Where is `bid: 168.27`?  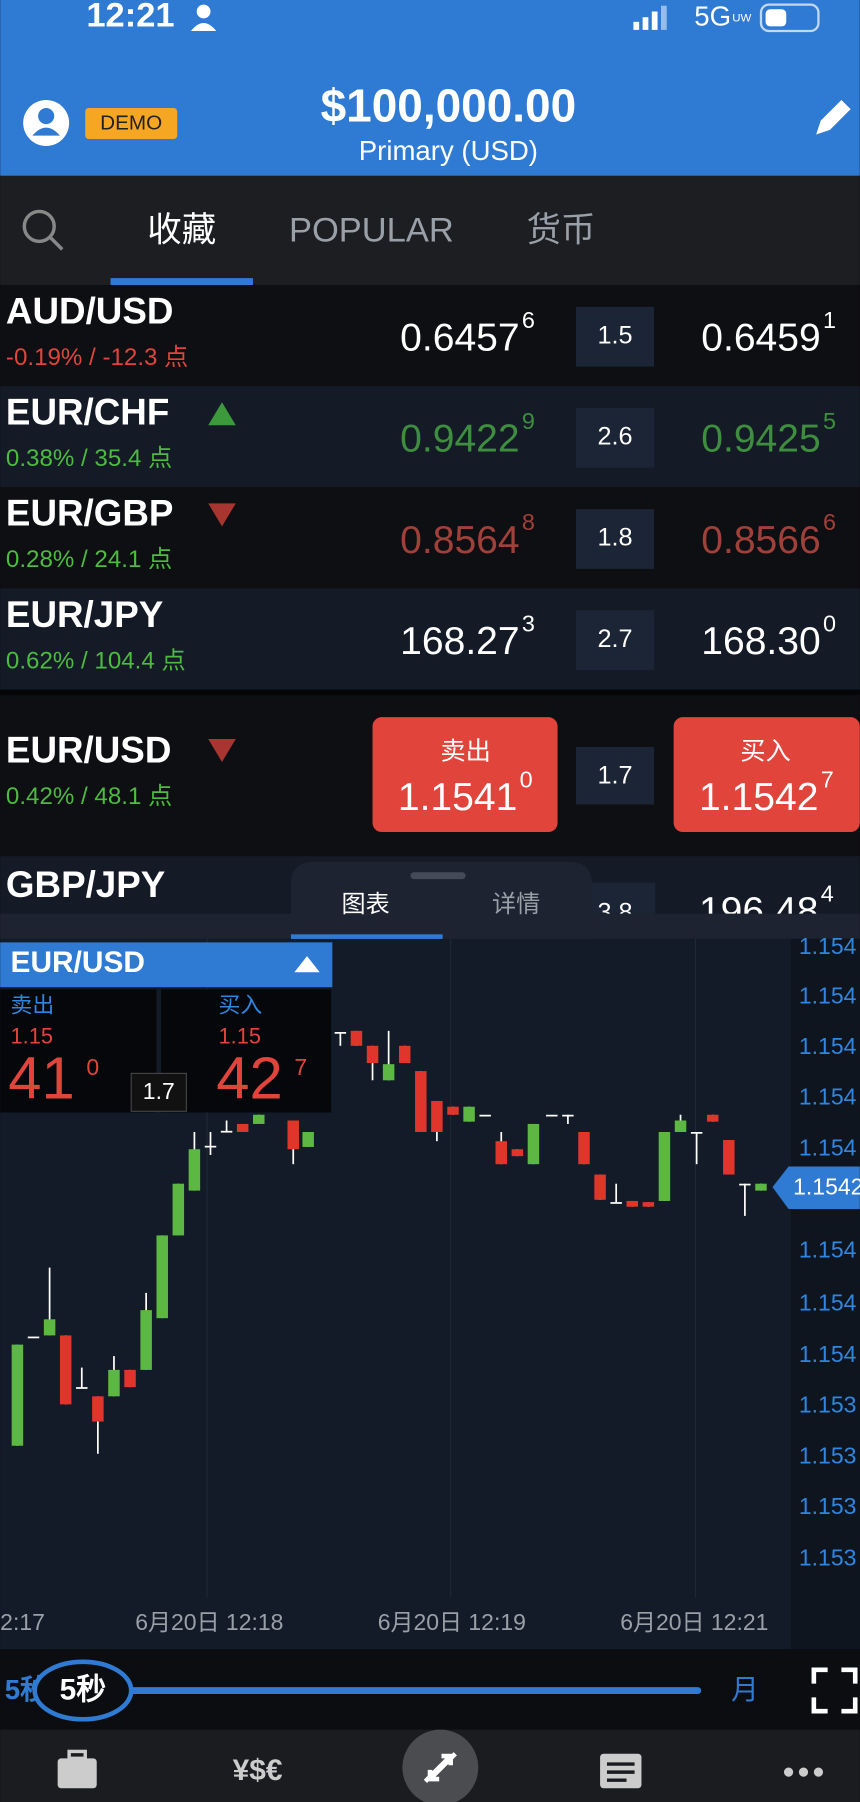
bid: 168.27 is located at coordinates (459, 641).